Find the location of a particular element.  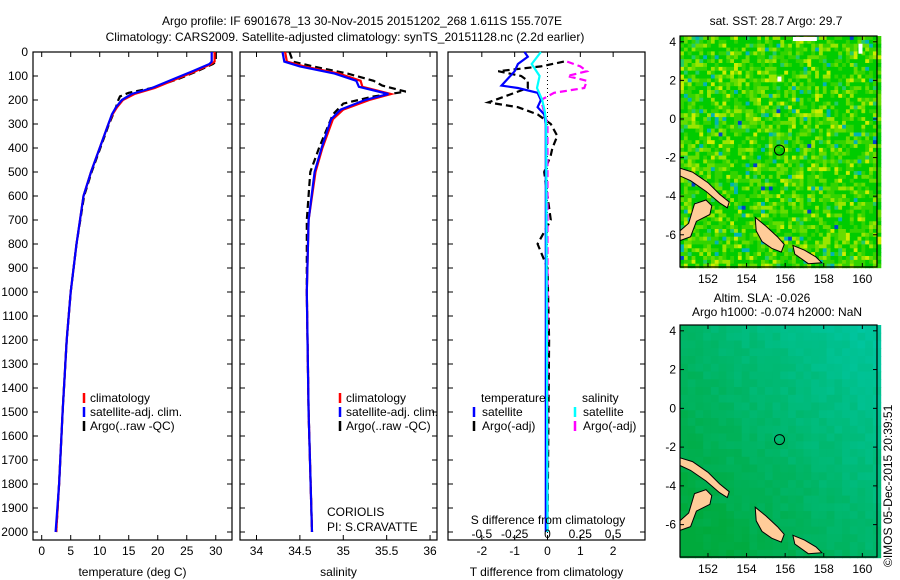

lon-tick-label: 152 is located at coordinates (708, 279).